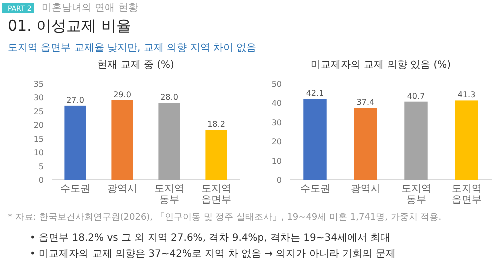 This screenshot has width=500, height=271. Describe the element at coordinates (41, 167) in the screenshot. I see `y-tick-label: 5` at that location.